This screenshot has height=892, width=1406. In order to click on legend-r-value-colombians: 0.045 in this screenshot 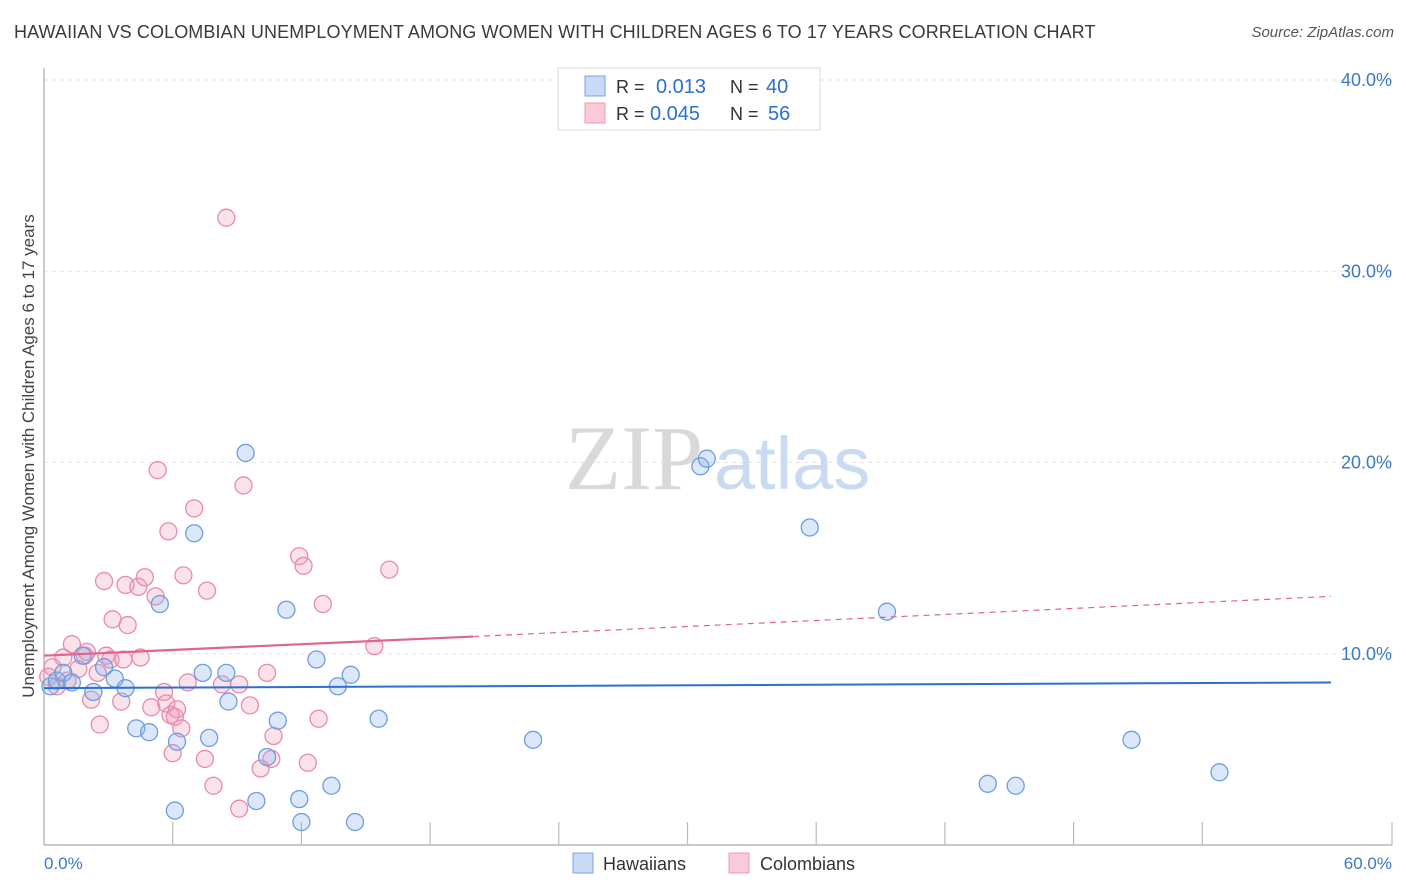, I will do `click(675, 114)`.